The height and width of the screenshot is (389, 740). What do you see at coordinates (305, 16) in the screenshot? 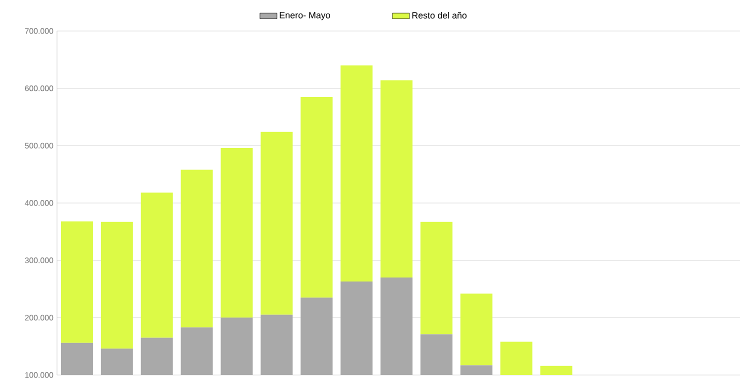
I see `legend-label: Enero- Mayo` at bounding box center [305, 16].